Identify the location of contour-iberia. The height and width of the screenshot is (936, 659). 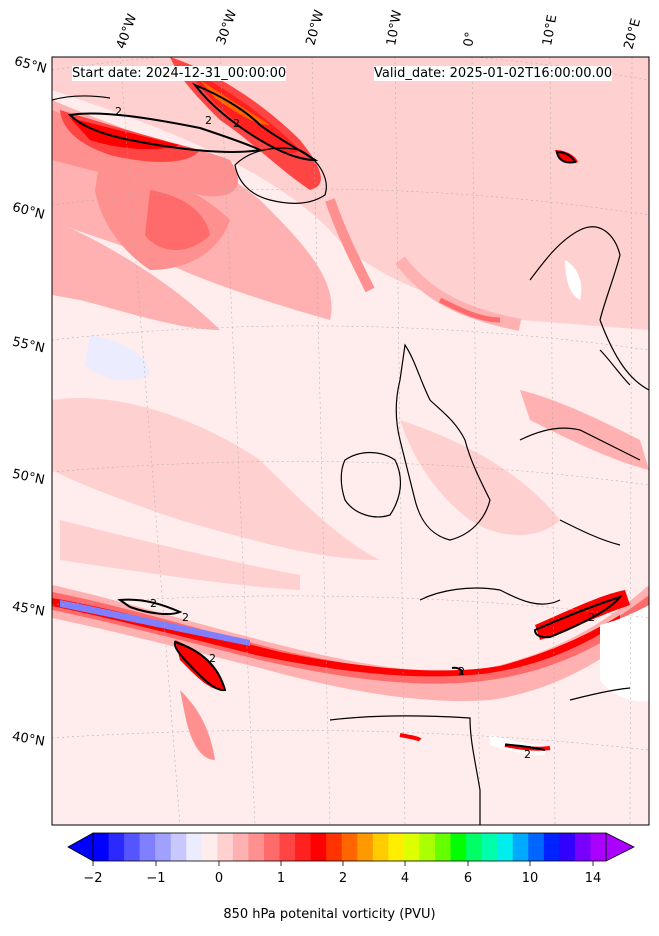
(525, 747).